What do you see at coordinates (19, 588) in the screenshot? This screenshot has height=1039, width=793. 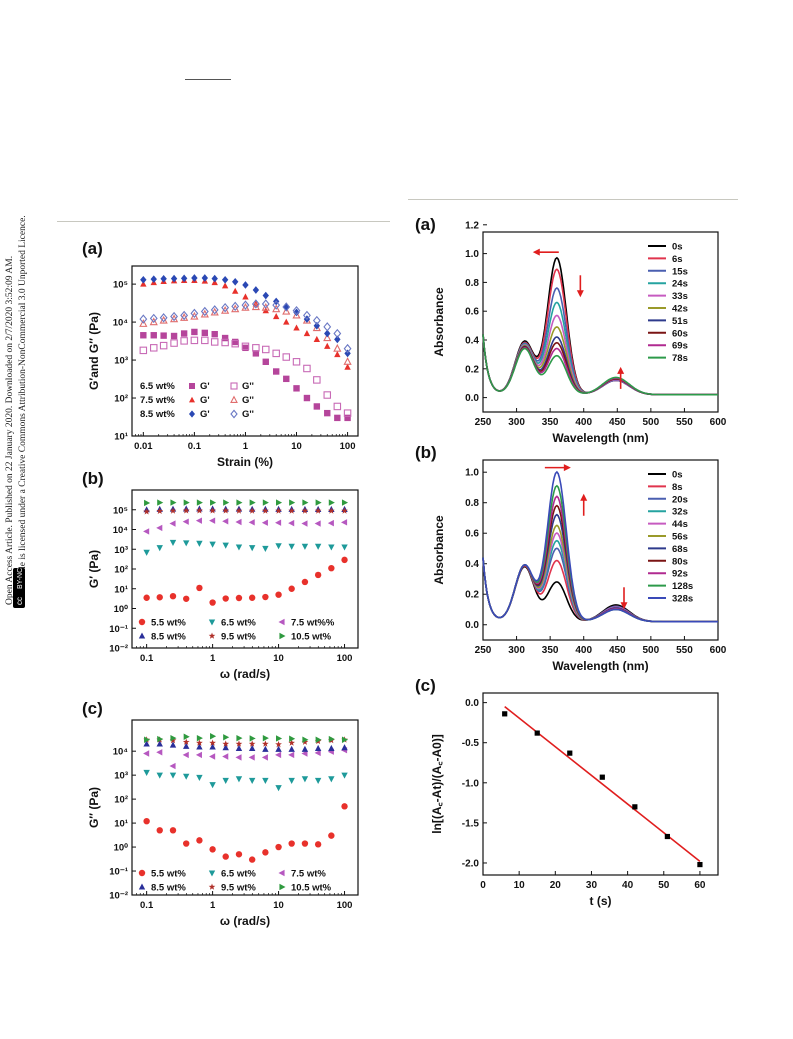 I see `cc-badge: cc BY-NC` at bounding box center [19, 588].